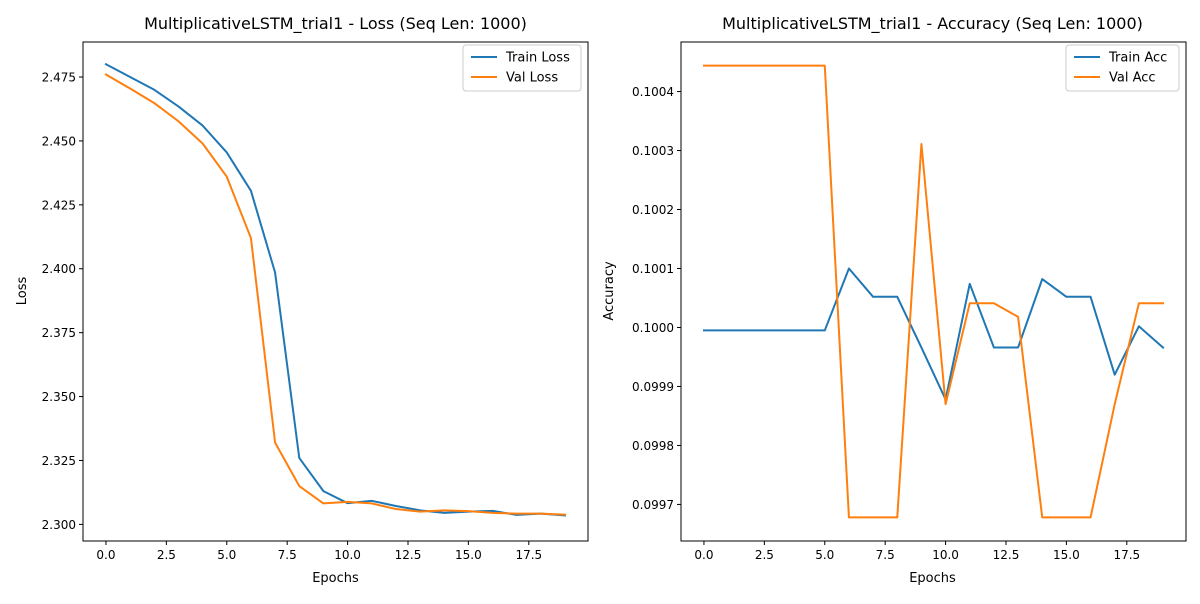 This screenshot has height=604, width=1200. Describe the element at coordinates (408, 555) in the screenshot. I see `loss-x-tick-label: 12.5` at that location.